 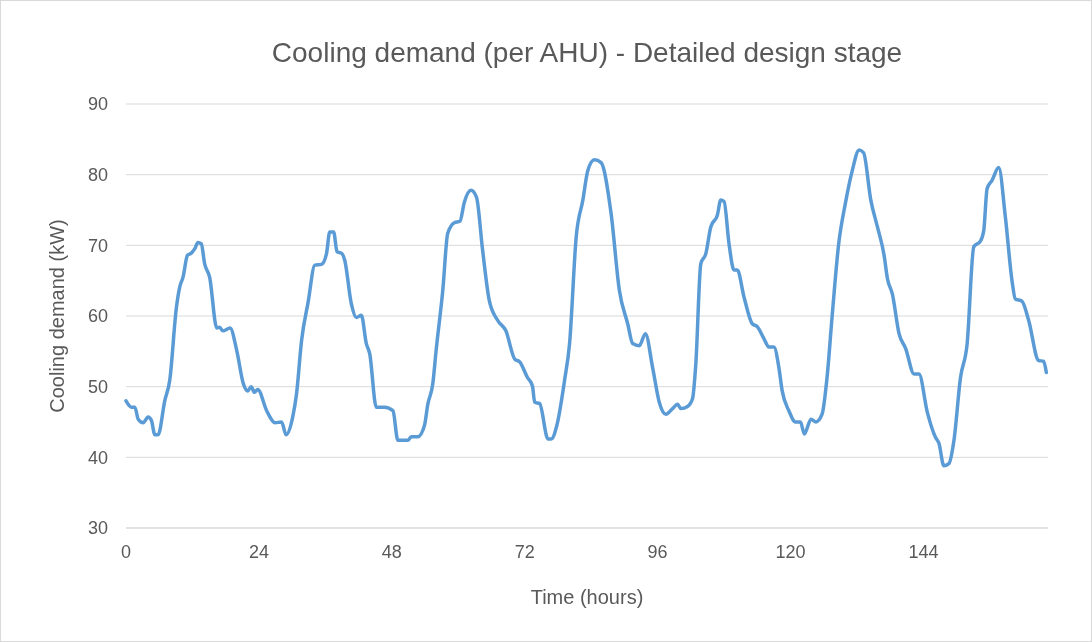 What do you see at coordinates (587, 597) in the screenshot?
I see `x-axis-title: Time (hours)` at bounding box center [587, 597].